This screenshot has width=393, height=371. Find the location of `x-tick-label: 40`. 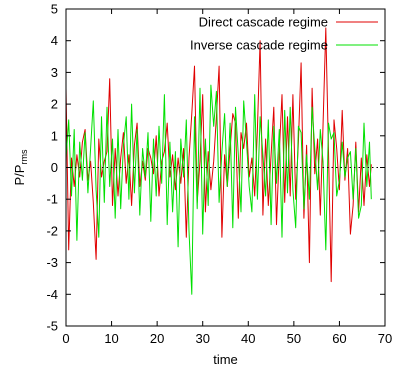

x-tick-label: 40 is located at coordinates (248, 338).